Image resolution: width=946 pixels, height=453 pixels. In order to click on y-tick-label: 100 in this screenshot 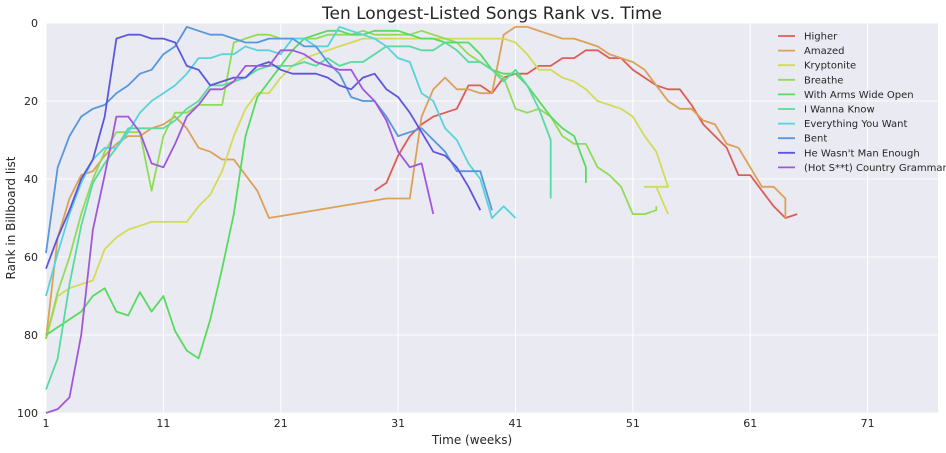, I will do `click(27, 413)`.